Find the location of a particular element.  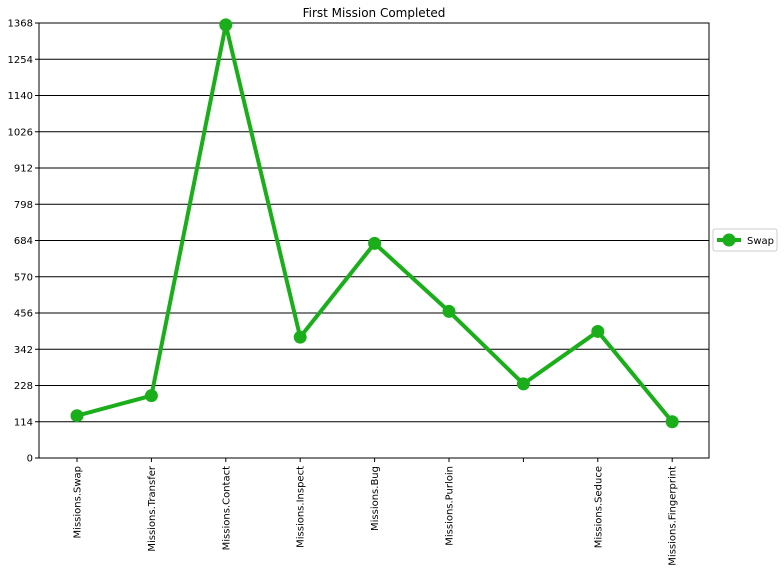

y-tick-label: 798 is located at coordinates (23, 205).